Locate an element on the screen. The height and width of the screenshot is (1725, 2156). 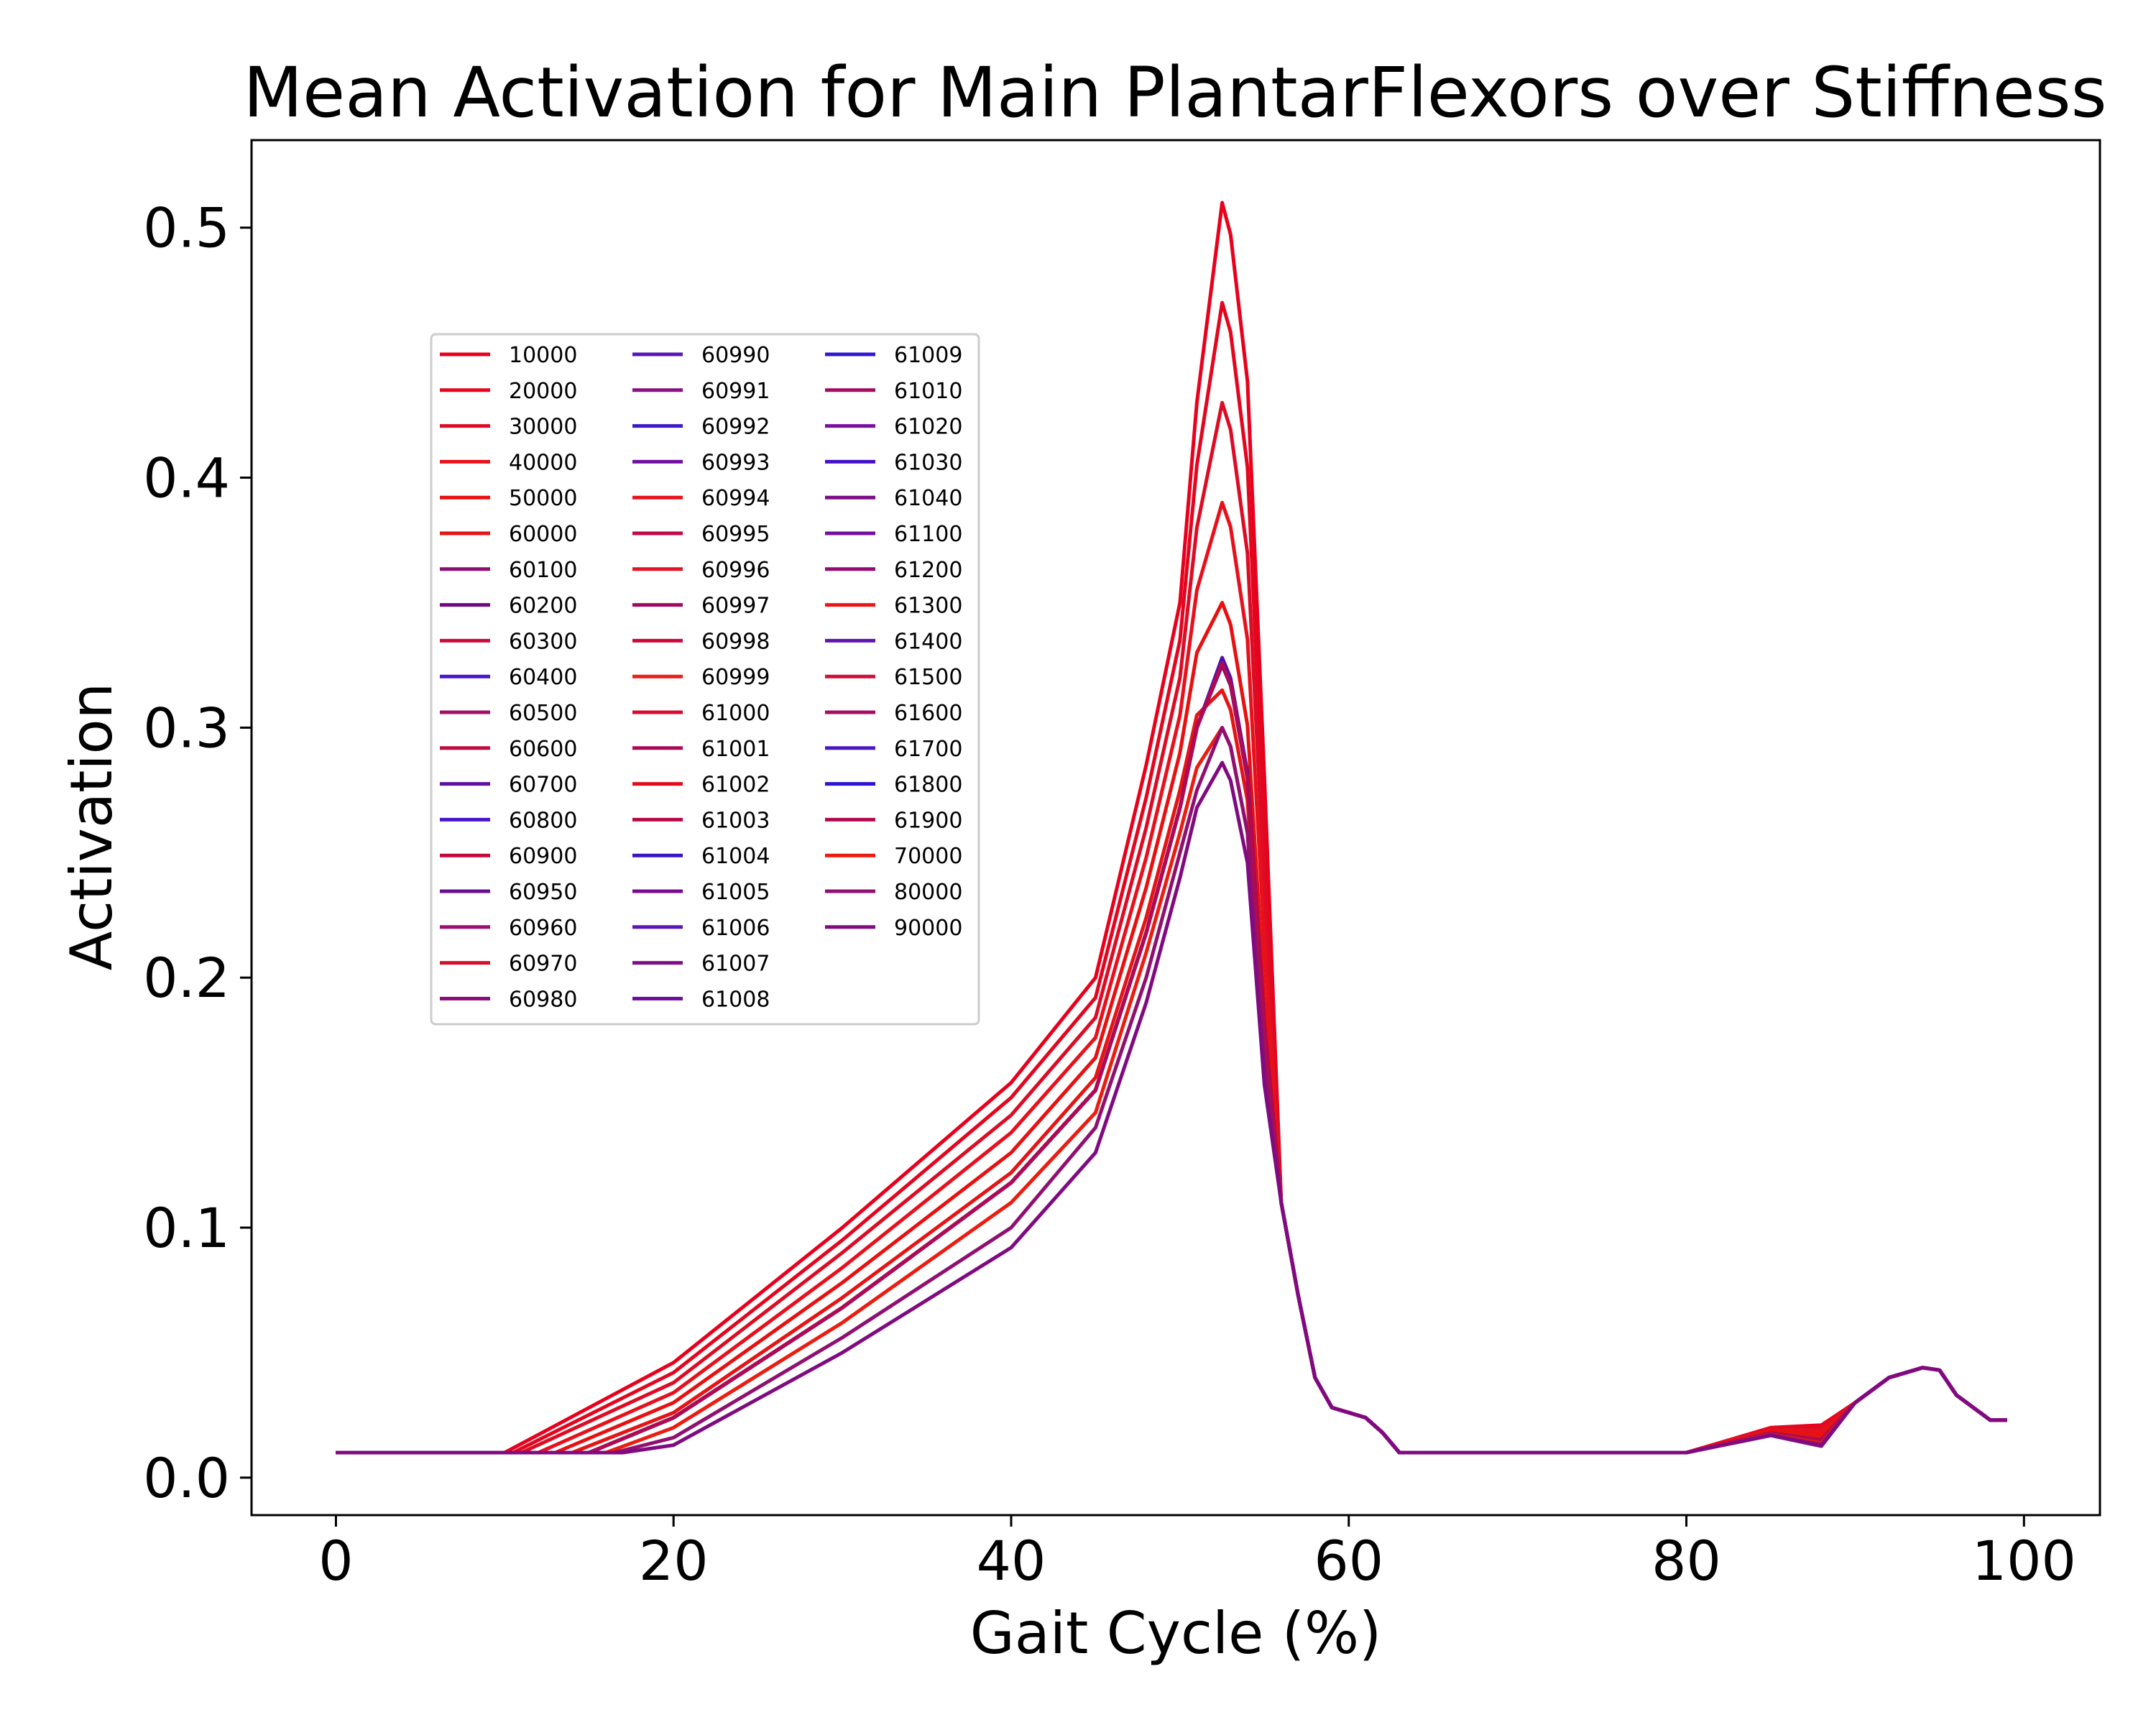
legend-label: 60980 is located at coordinates (543, 999).